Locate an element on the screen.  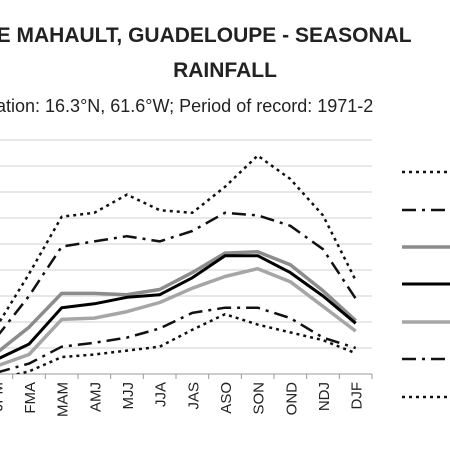
x-tick-label: OND is located at coordinates (291, 399).